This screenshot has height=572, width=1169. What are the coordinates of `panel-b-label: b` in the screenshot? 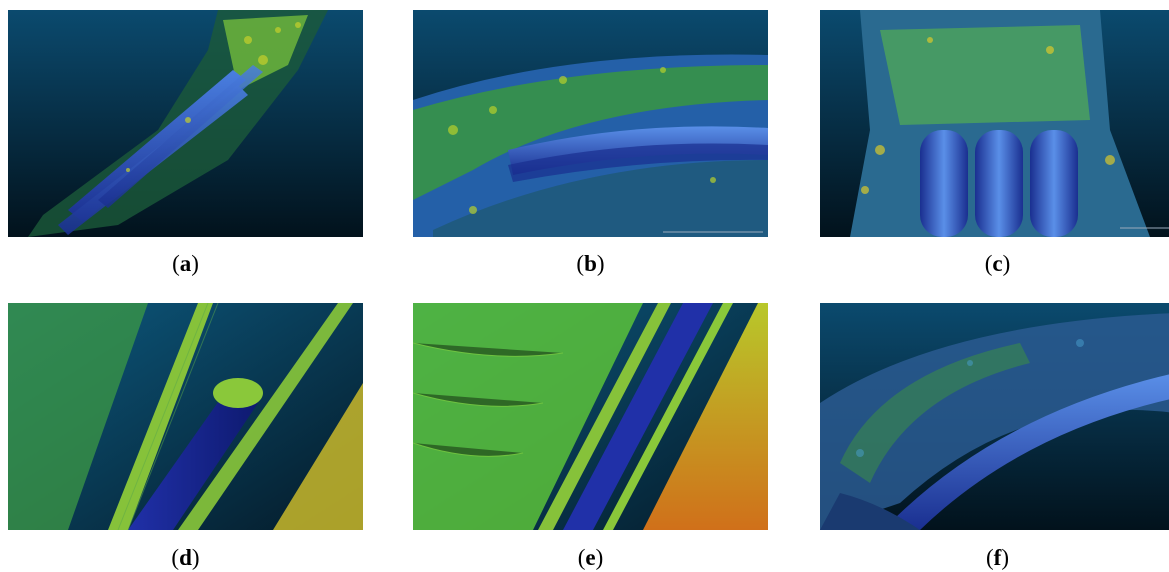 It's located at (590, 263).